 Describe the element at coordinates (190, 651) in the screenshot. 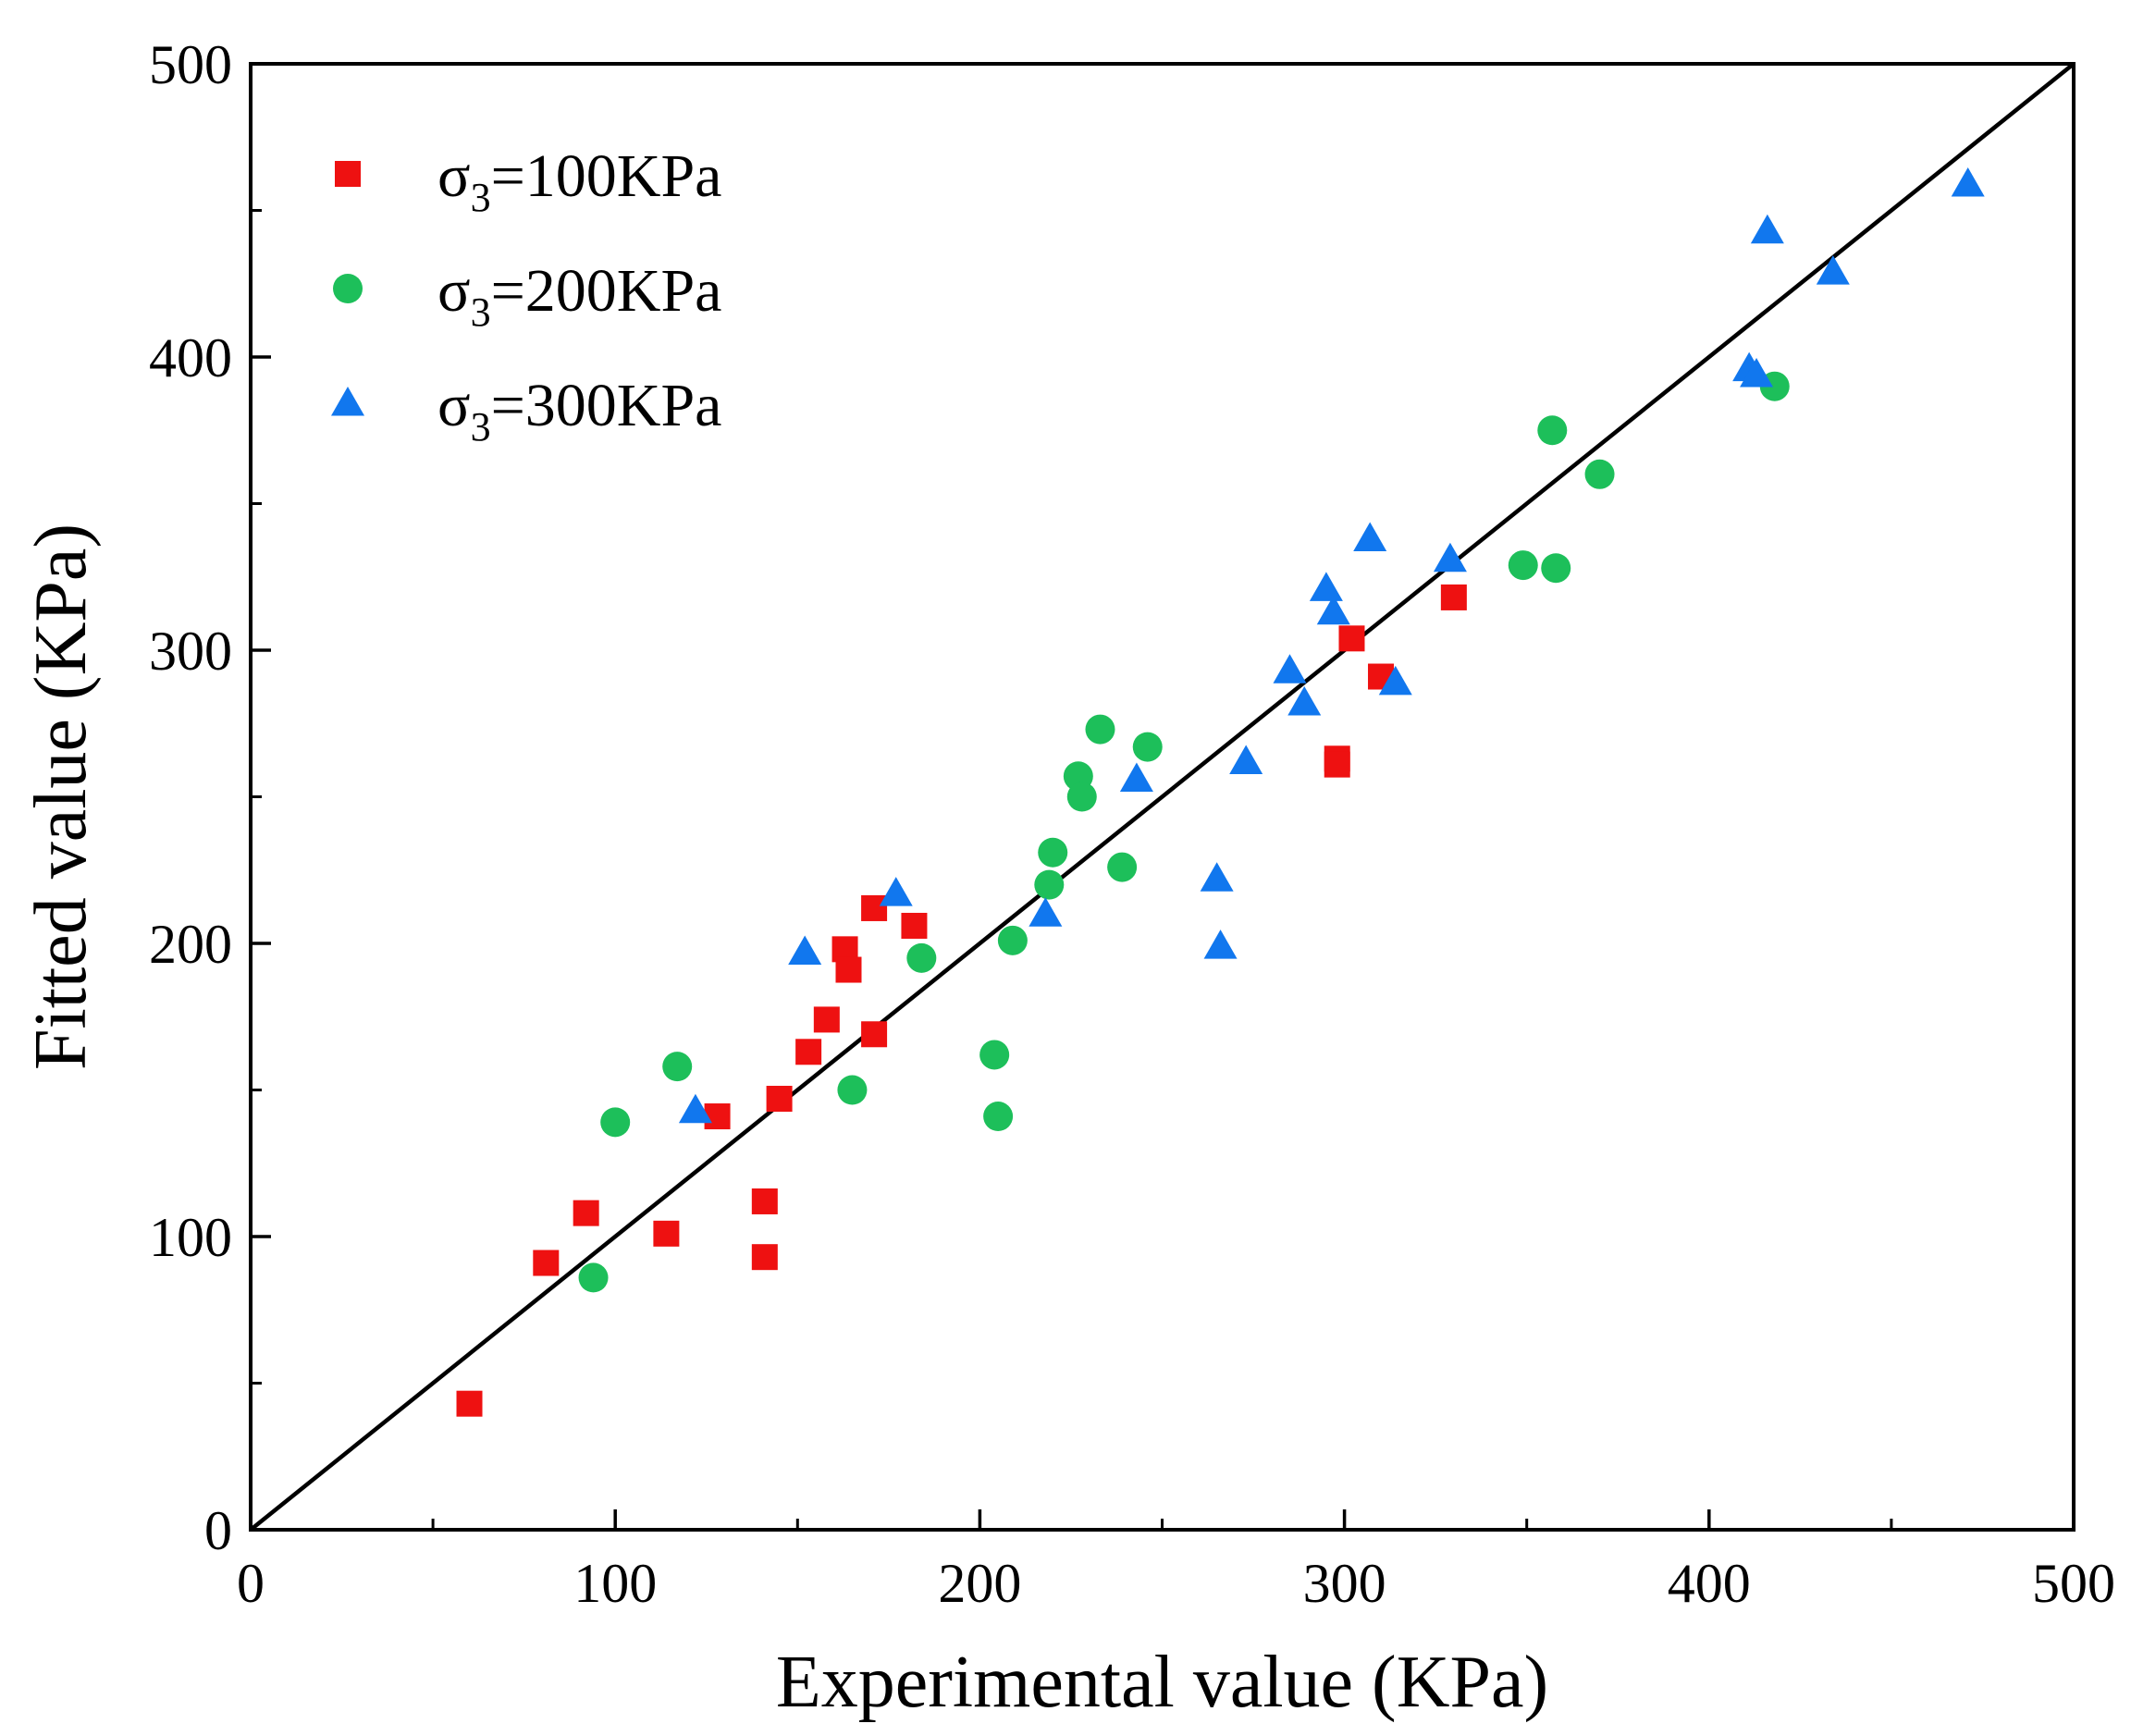

I see `y-tick-label: 300` at that location.